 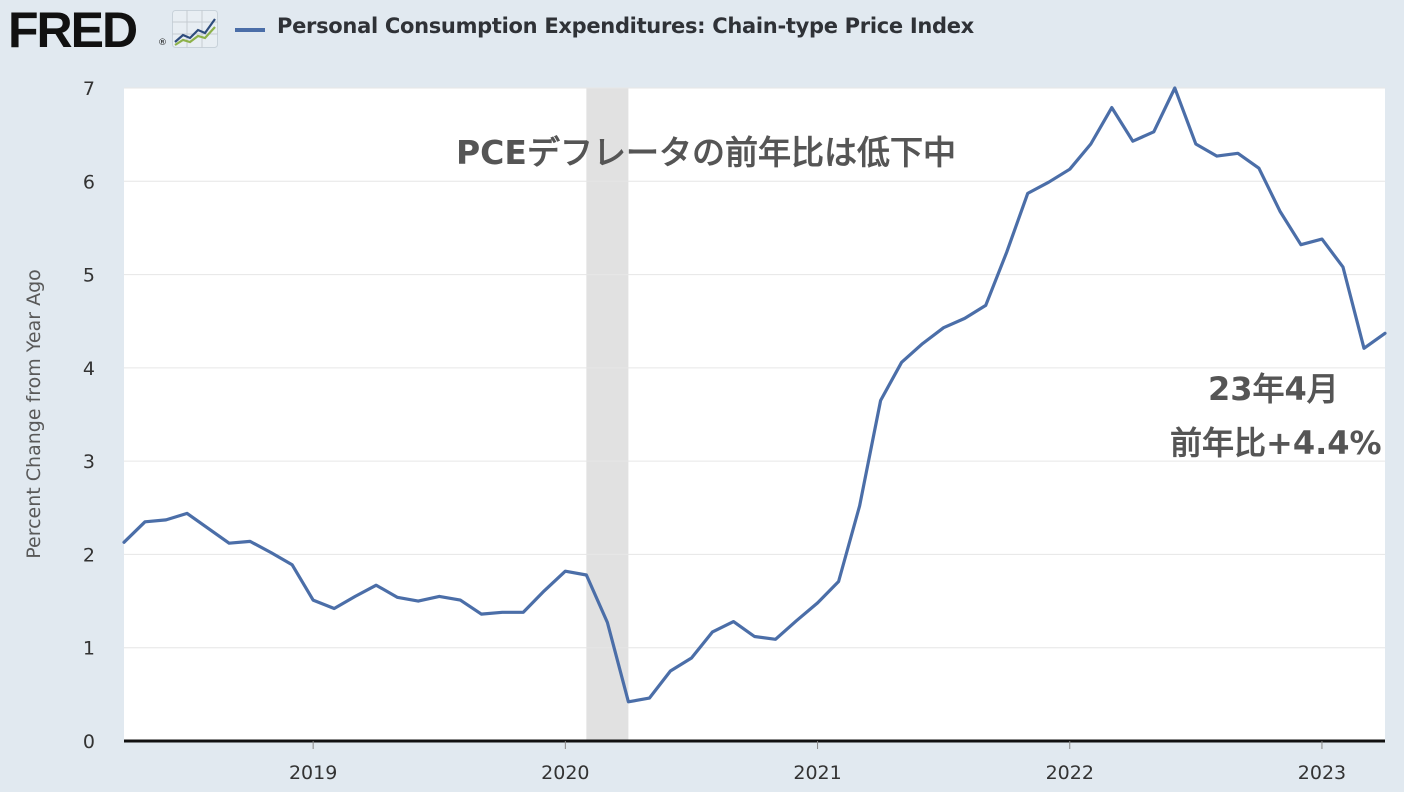 What do you see at coordinates (817, 773) in the screenshot?
I see `x-tick-label: 2021` at bounding box center [817, 773].